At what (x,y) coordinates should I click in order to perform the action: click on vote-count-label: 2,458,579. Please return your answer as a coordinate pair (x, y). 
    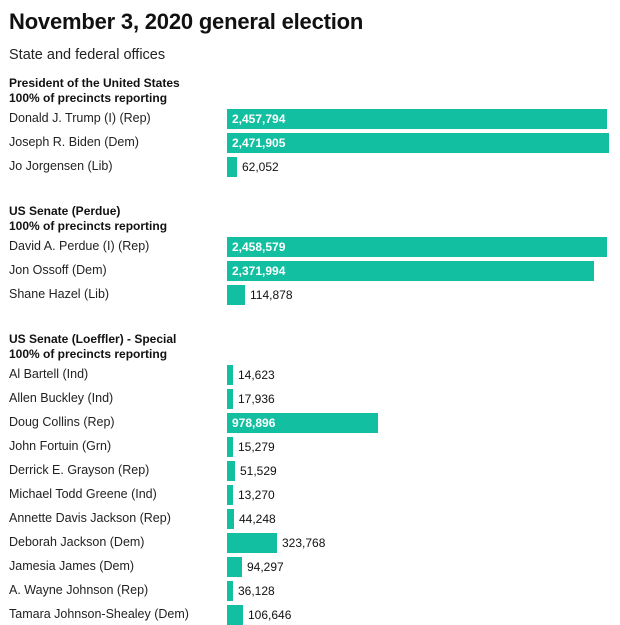
    Looking at the image, I should click on (259, 247).